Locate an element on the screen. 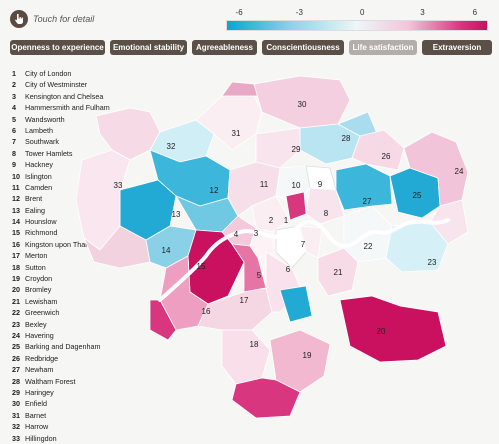 The image size is (499, 444). map-label: 22 is located at coordinates (368, 246).